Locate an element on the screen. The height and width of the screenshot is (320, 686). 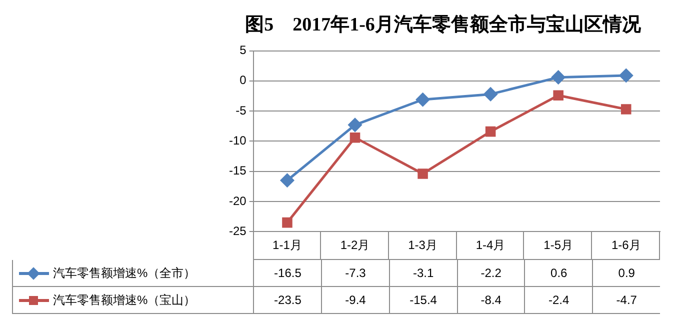
data-label: 0.6 is located at coordinates (558, 273).